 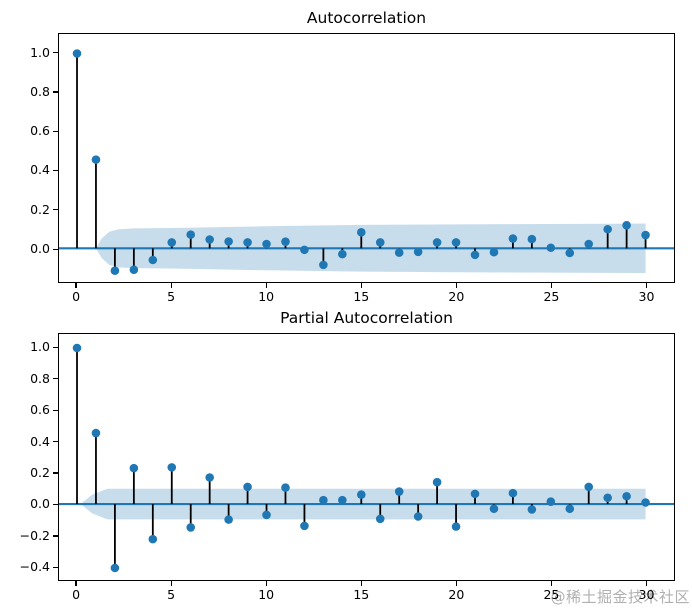 I want to click on acf-title: Autocorrelation, so click(x=366, y=18).